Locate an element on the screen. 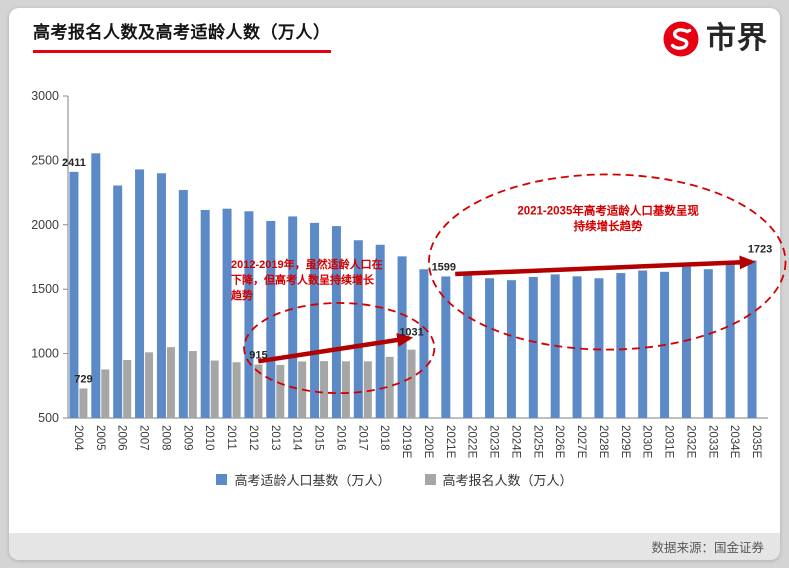  legend-item-population-base: 高考适龄人口基数（万人） is located at coordinates (303, 479).